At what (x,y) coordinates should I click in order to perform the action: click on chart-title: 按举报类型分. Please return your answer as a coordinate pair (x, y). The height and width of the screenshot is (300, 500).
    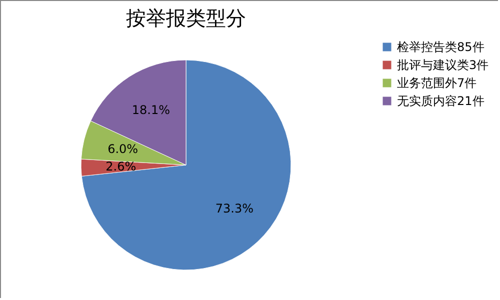
    Looking at the image, I should click on (186, 18).